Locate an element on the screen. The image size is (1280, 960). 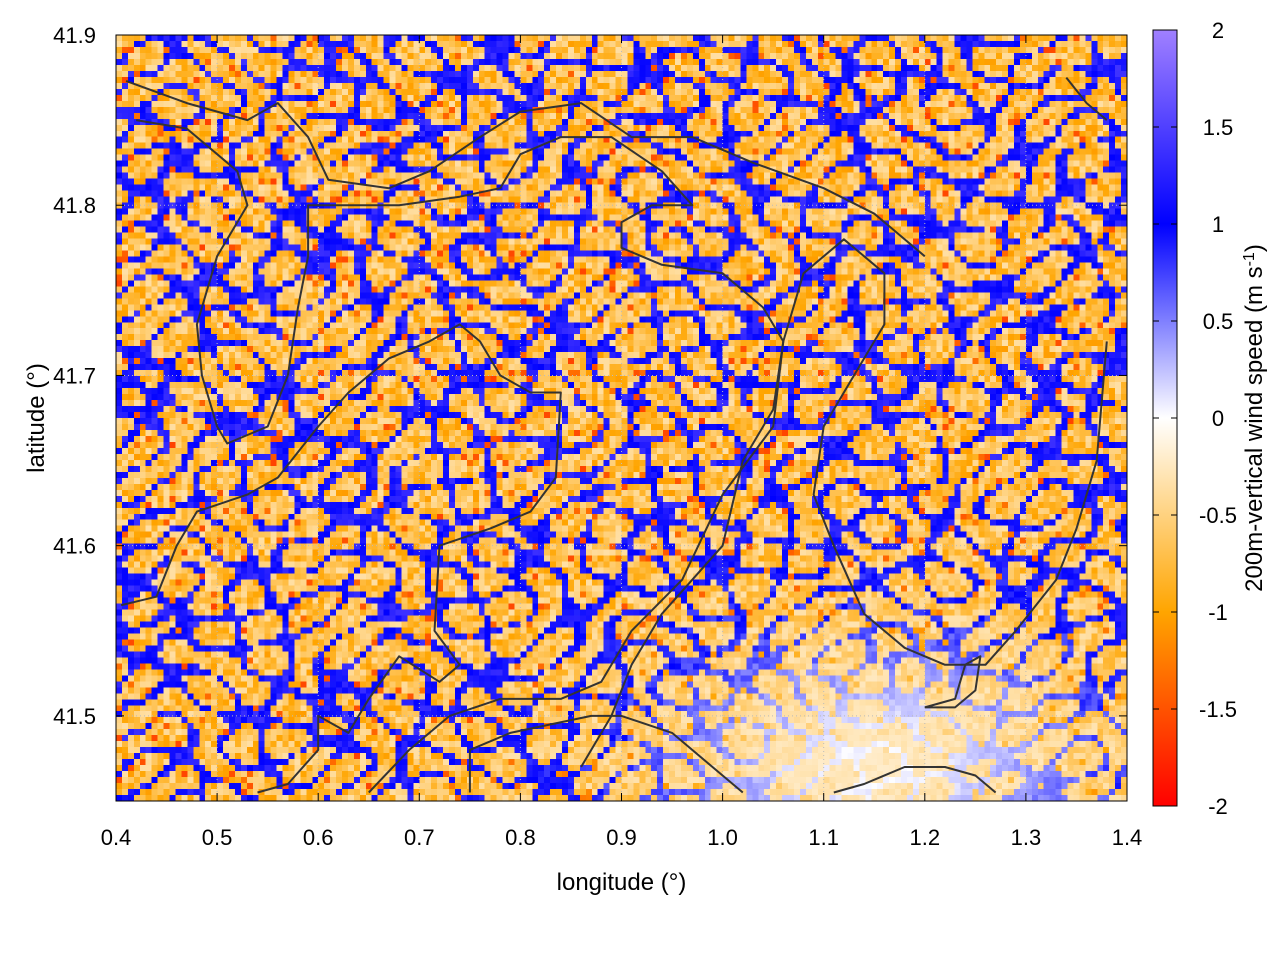
x-tick-label: 0.4 is located at coordinates (116, 837).